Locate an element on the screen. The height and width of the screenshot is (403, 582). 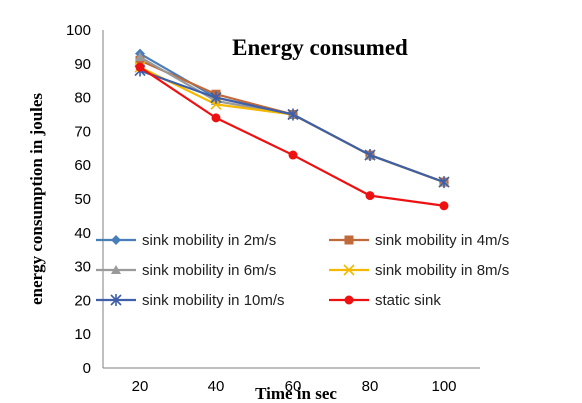
y-tick-label: 100 is located at coordinates (78, 30).